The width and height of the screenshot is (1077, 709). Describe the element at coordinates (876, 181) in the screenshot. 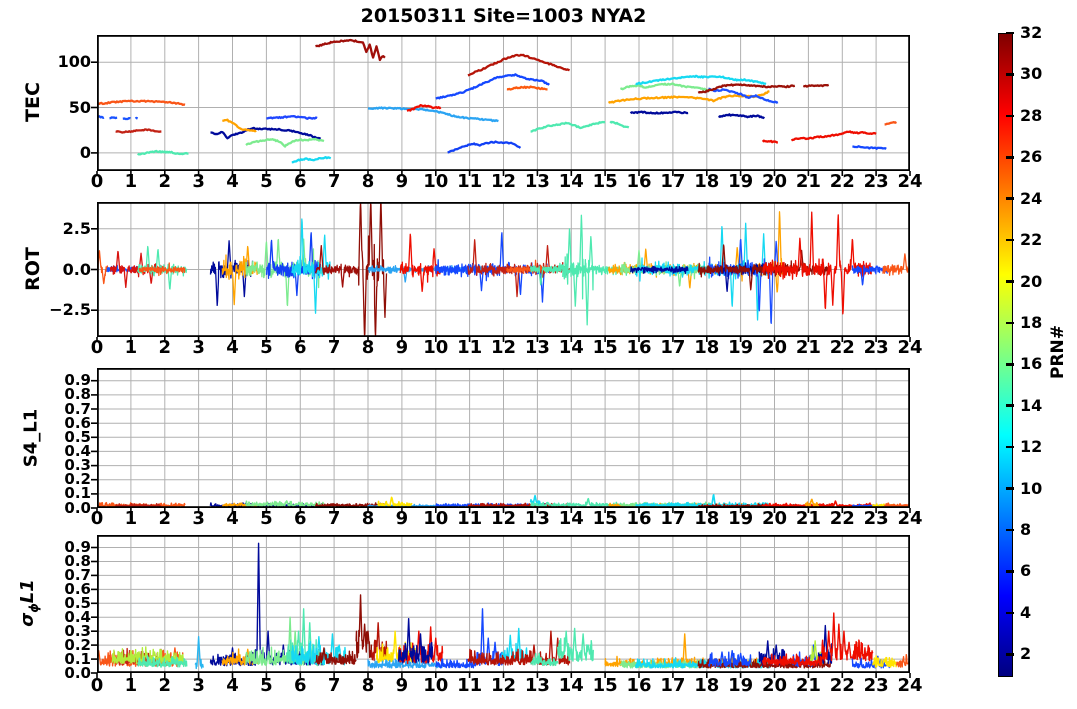

I see `x-tick-label: 23` at that location.